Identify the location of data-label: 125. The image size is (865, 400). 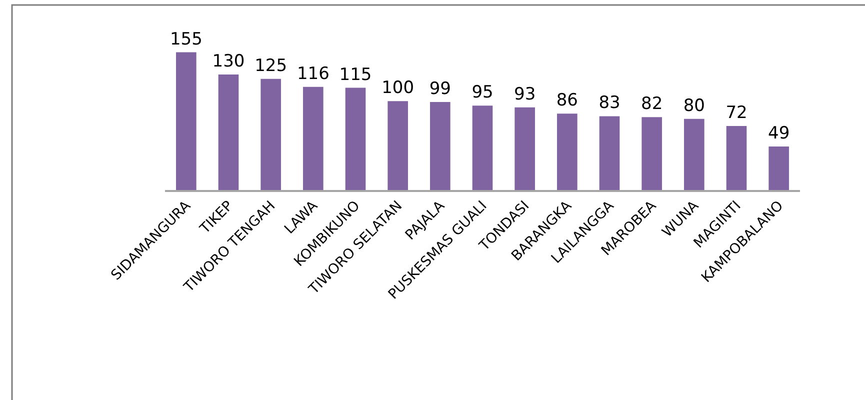
(271, 66).